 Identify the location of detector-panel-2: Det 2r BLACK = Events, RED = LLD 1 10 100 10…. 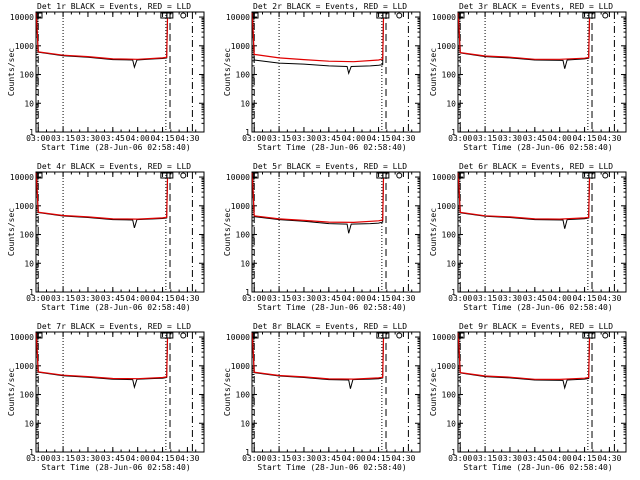
(322, 77).